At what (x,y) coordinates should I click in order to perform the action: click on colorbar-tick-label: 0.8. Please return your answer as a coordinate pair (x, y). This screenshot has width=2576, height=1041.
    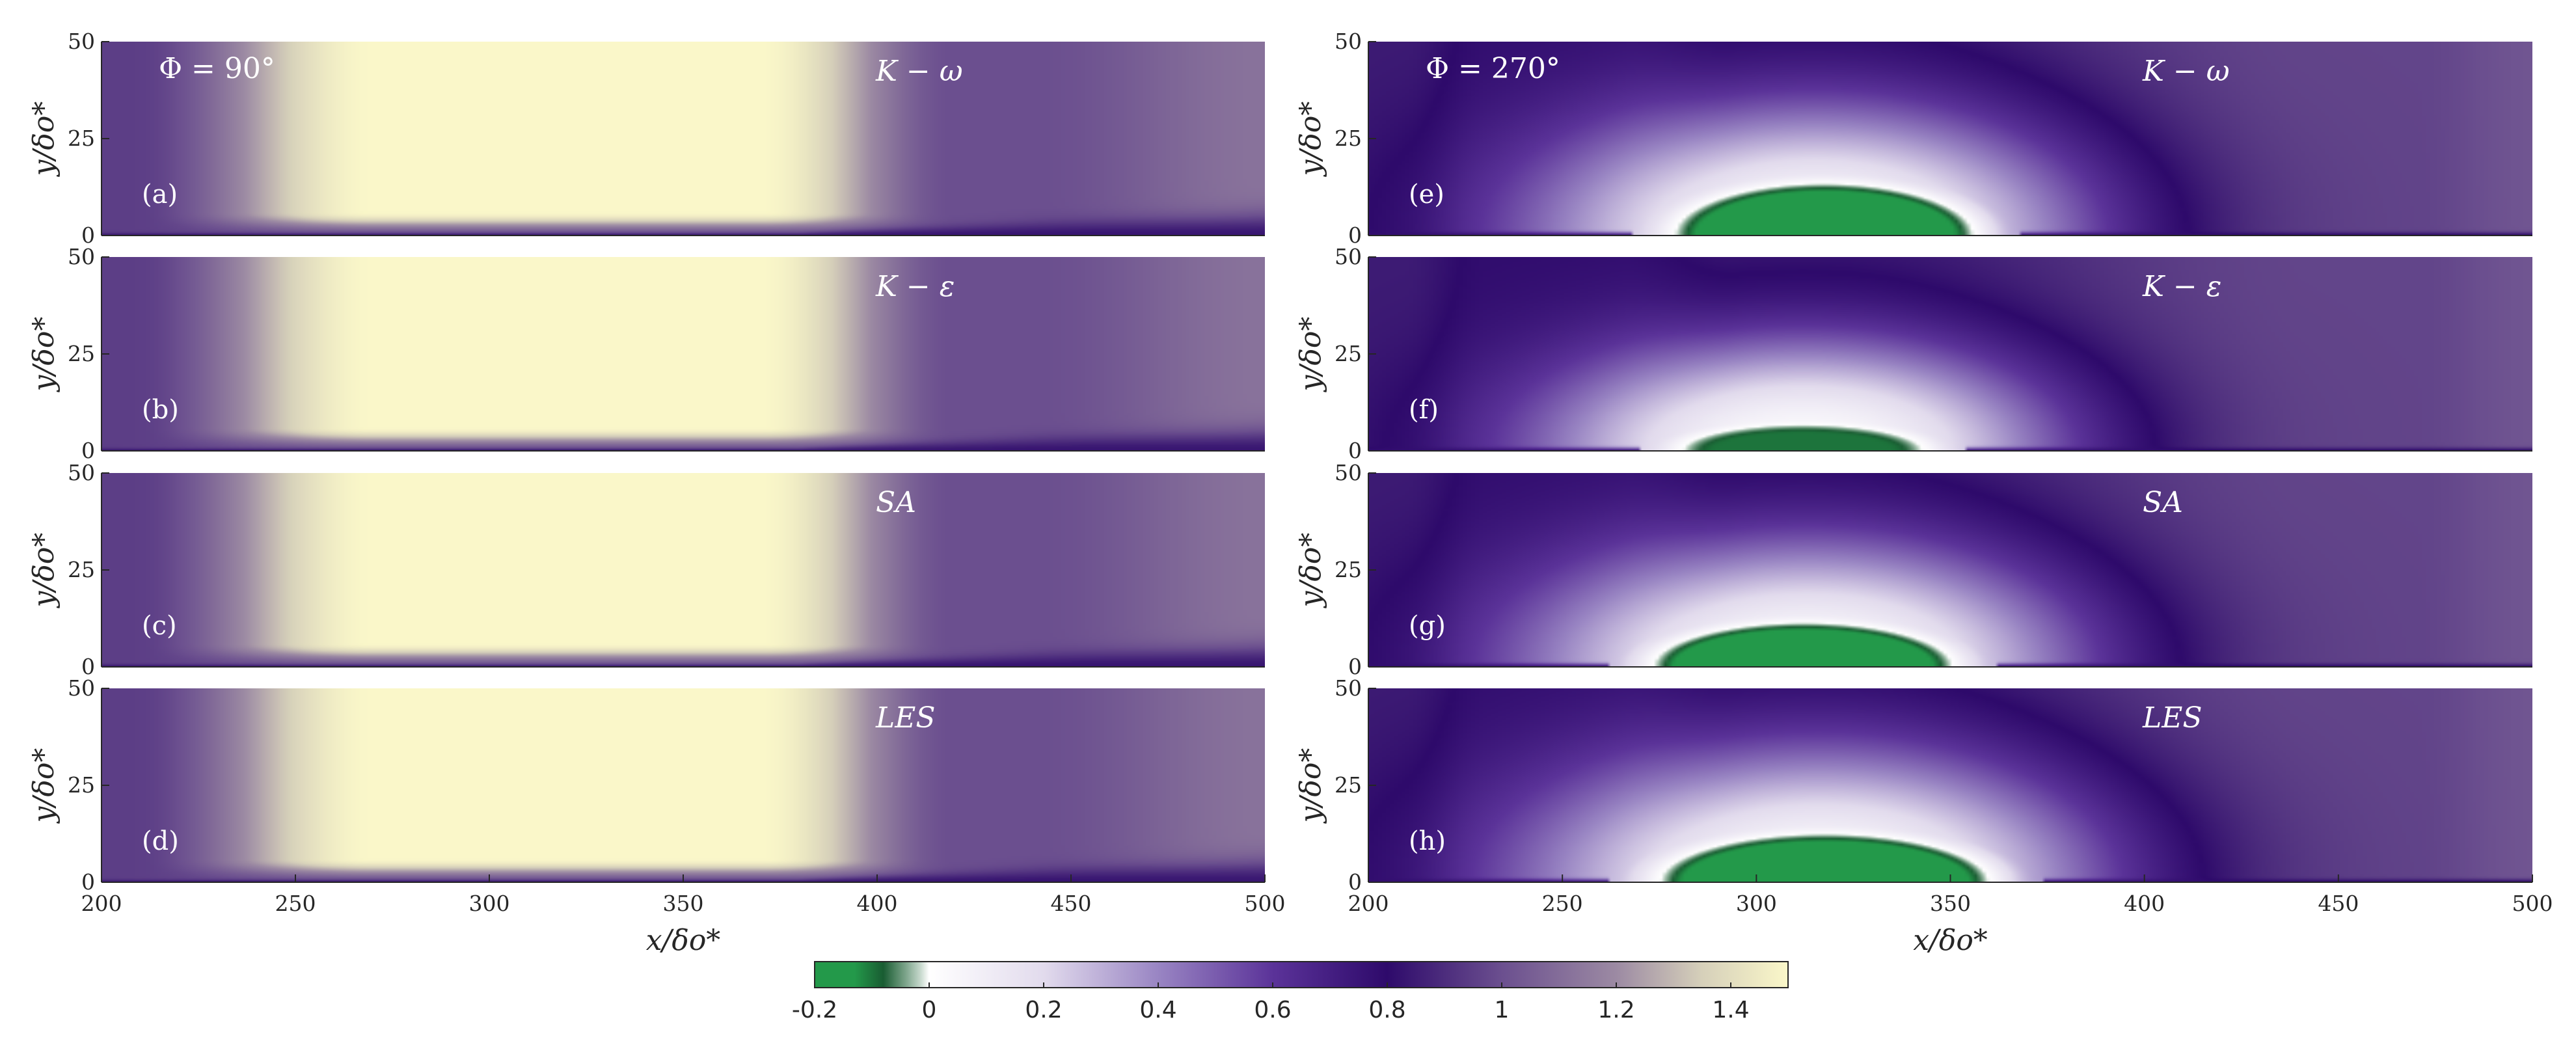
    Looking at the image, I should click on (1386, 1010).